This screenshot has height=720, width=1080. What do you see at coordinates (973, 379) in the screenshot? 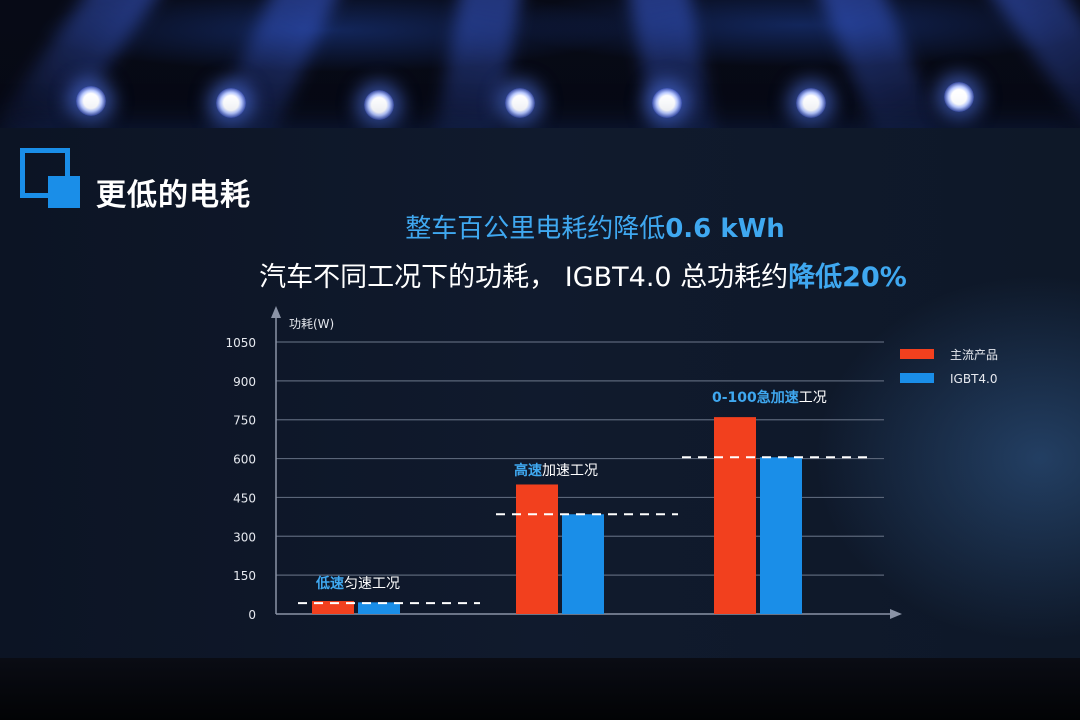
I see `legend-label: IGBT4.0` at bounding box center [973, 379].